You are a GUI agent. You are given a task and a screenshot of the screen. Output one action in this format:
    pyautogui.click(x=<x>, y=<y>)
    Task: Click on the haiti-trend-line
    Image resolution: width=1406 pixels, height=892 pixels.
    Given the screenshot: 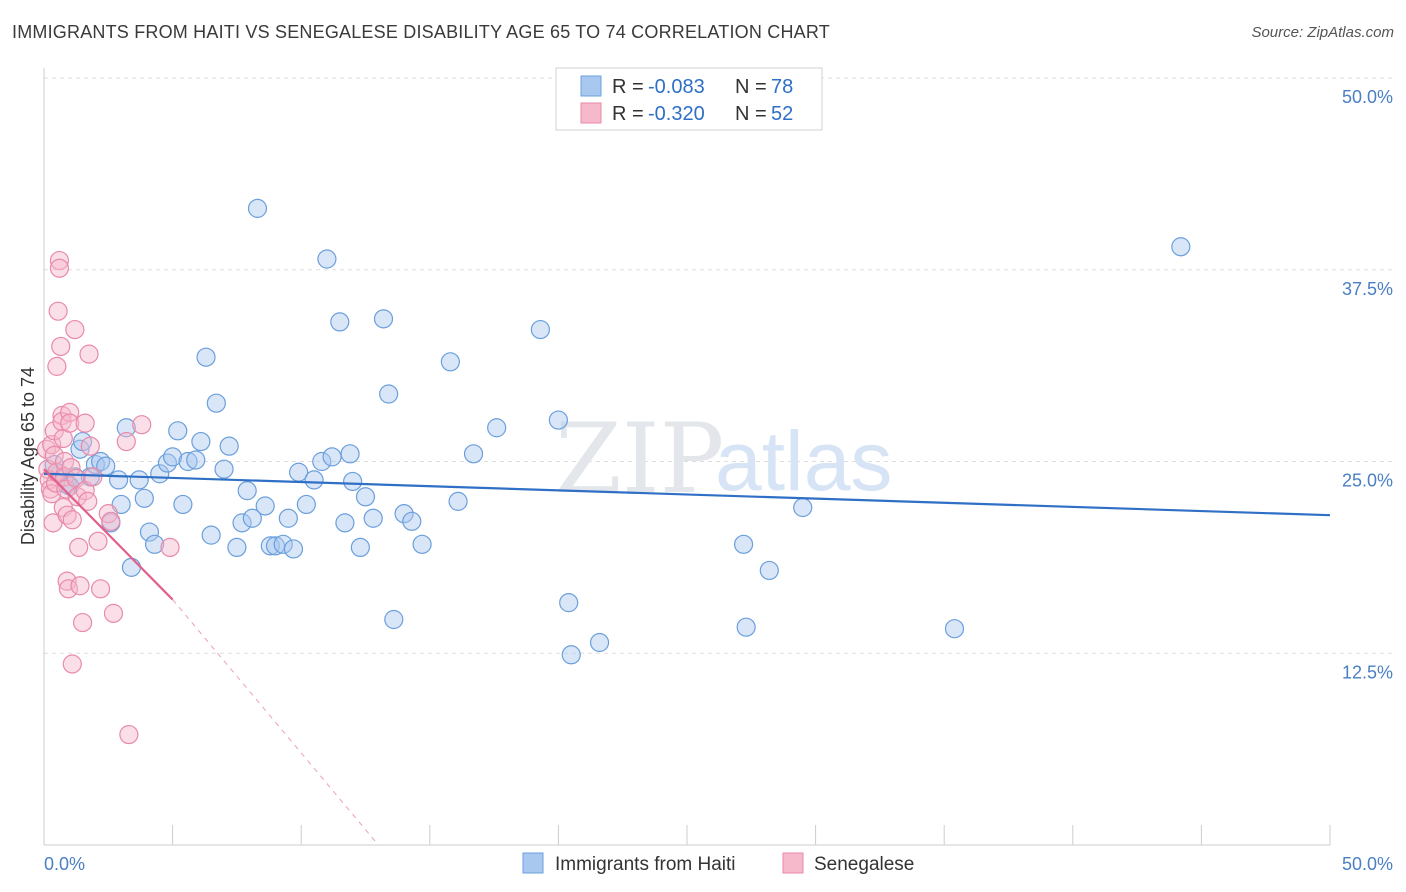 What is the action you would take?
    pyautogui.click(x=687, y=494)
    